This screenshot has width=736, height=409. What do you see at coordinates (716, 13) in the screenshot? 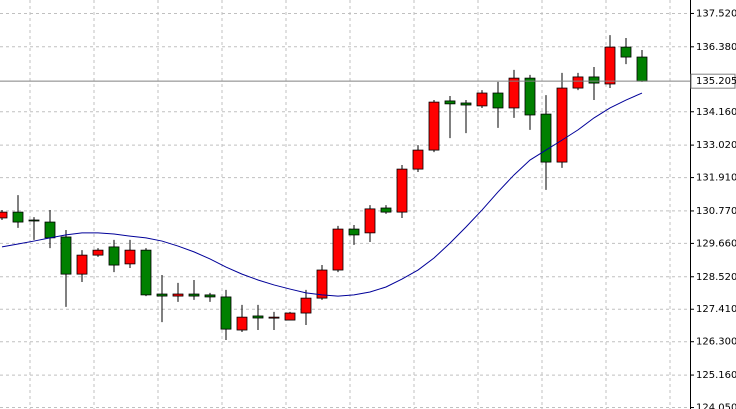
I see `y-tick-label: 137.520` at bounding box center [716, 13].